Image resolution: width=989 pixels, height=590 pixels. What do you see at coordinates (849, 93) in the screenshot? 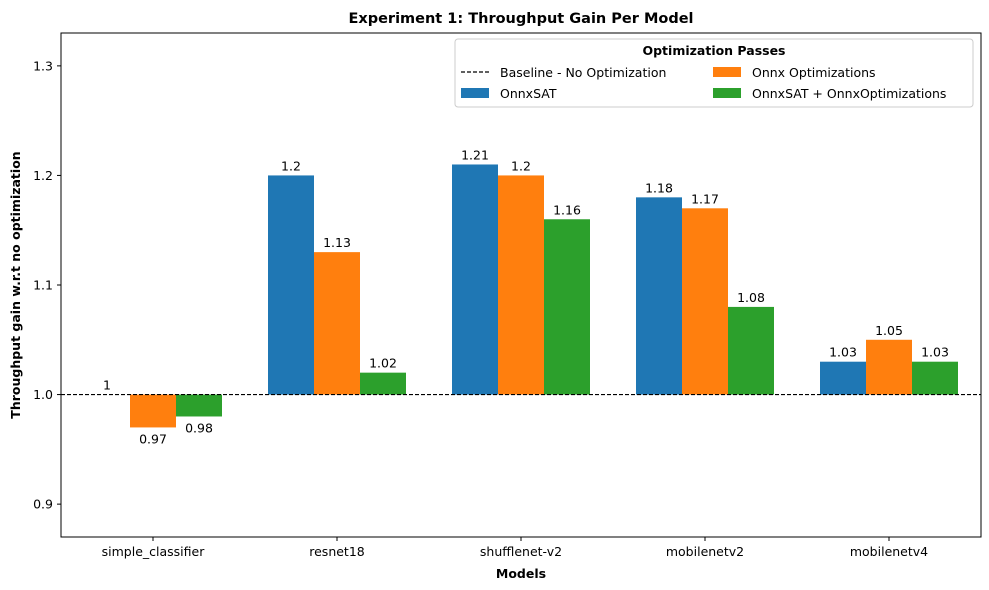
I see `legend-label-onnxsat-plus-onnxoptimizations: OnnxSAT + OnnxOptimizations` at bounding box center [849, 93].